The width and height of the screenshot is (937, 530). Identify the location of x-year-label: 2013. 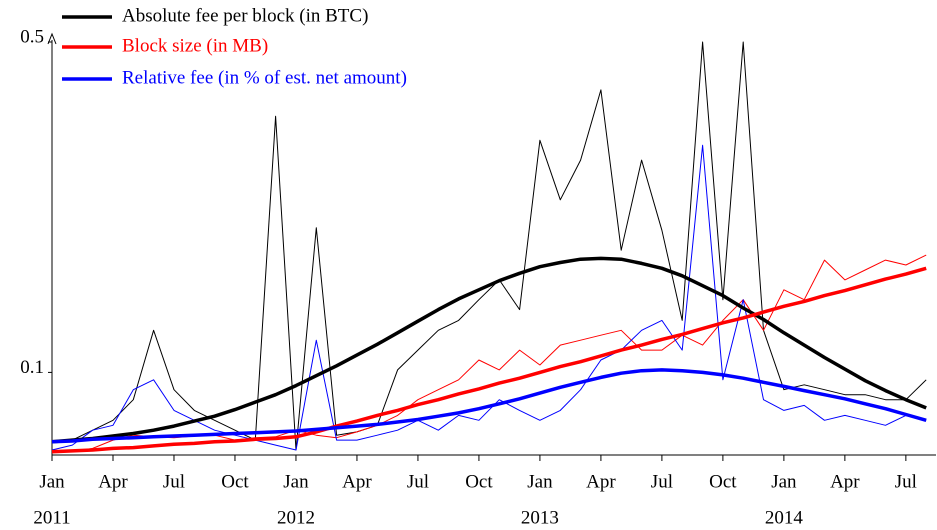
(540, 517).